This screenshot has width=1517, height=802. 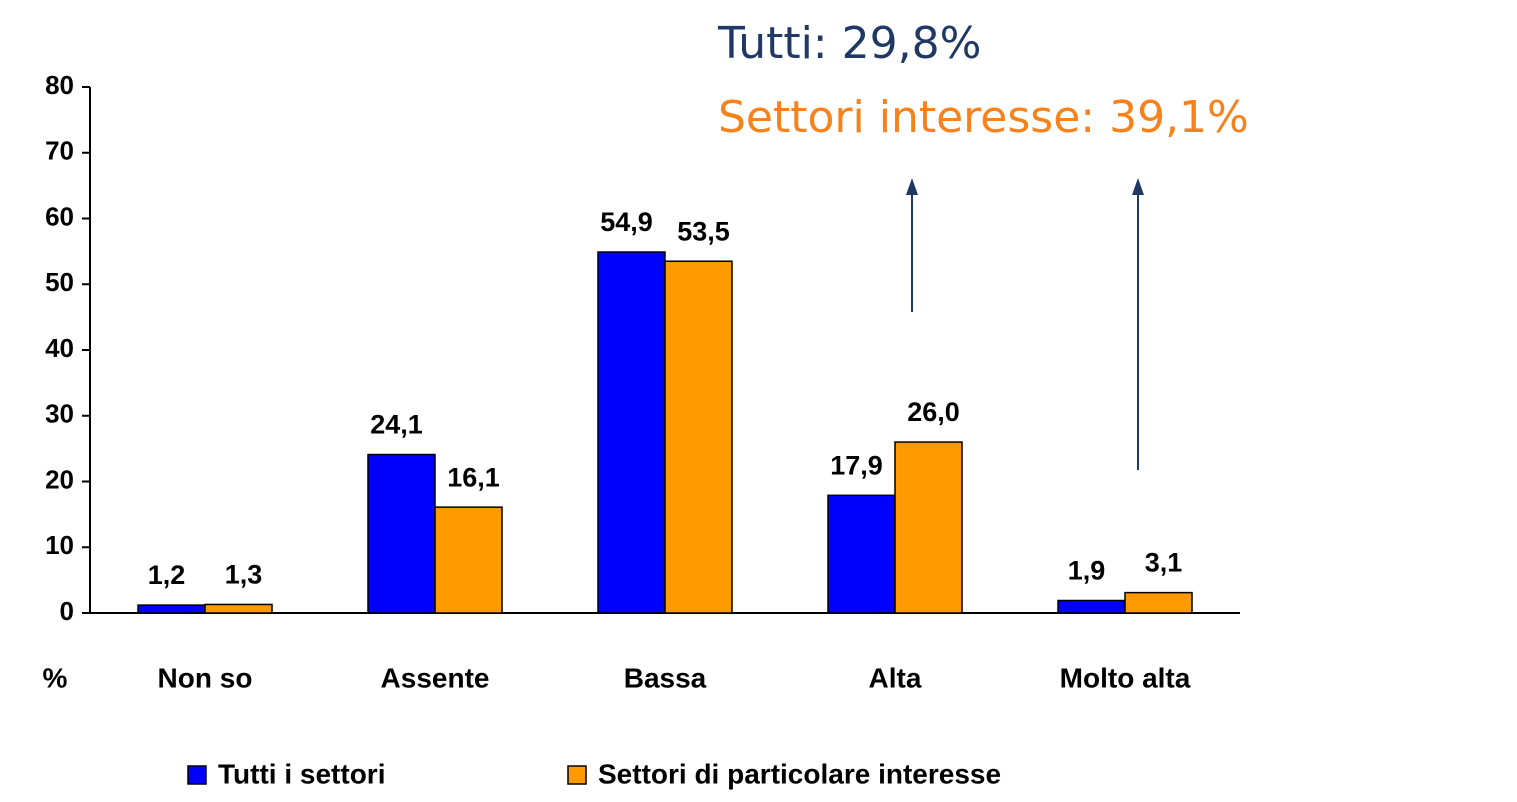 I want to click on value-label: 24,1, so click(x=396, y=425).